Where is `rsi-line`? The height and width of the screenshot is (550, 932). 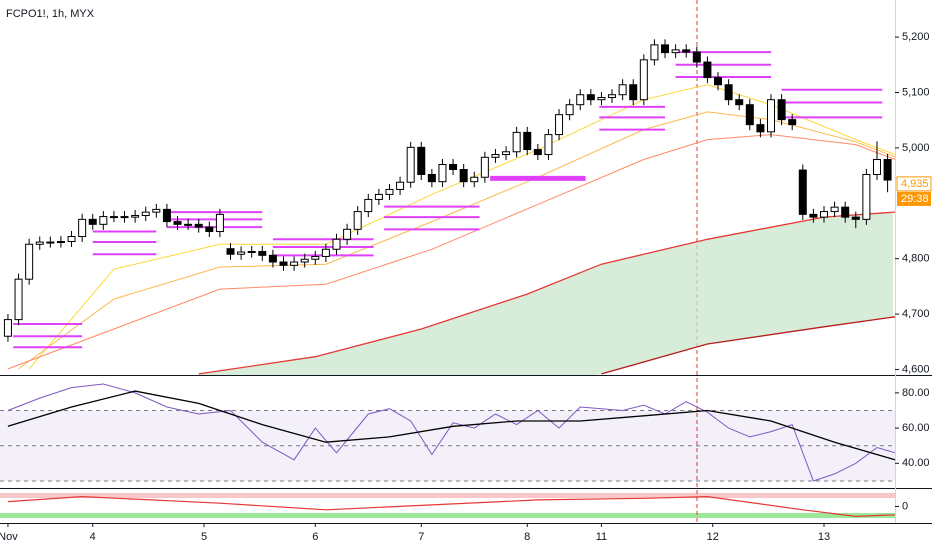
rsi-line is located at coordinates (451, 425).